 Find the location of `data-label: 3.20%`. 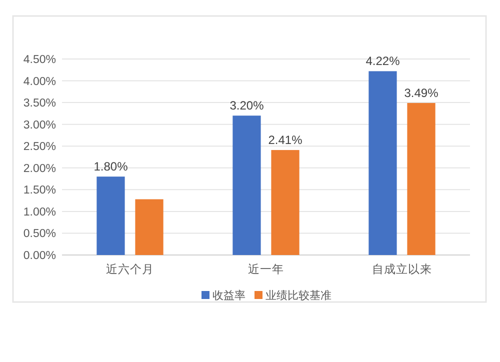

data-label: 3.20% is located at coordinates (247, 105).